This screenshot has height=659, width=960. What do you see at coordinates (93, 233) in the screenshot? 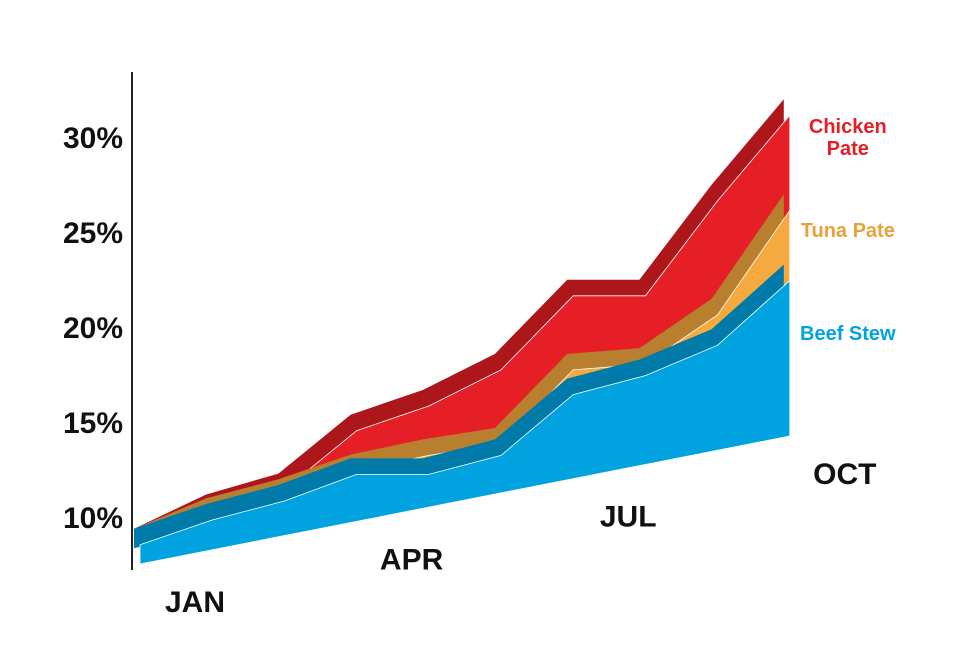
I see `y-tick-label: 25%` at bounding box center [93, 233].